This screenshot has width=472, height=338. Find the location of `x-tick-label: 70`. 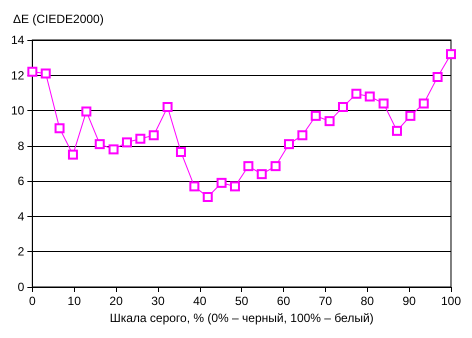

x-tick-label: 70 is located at coordinates (325, 301).